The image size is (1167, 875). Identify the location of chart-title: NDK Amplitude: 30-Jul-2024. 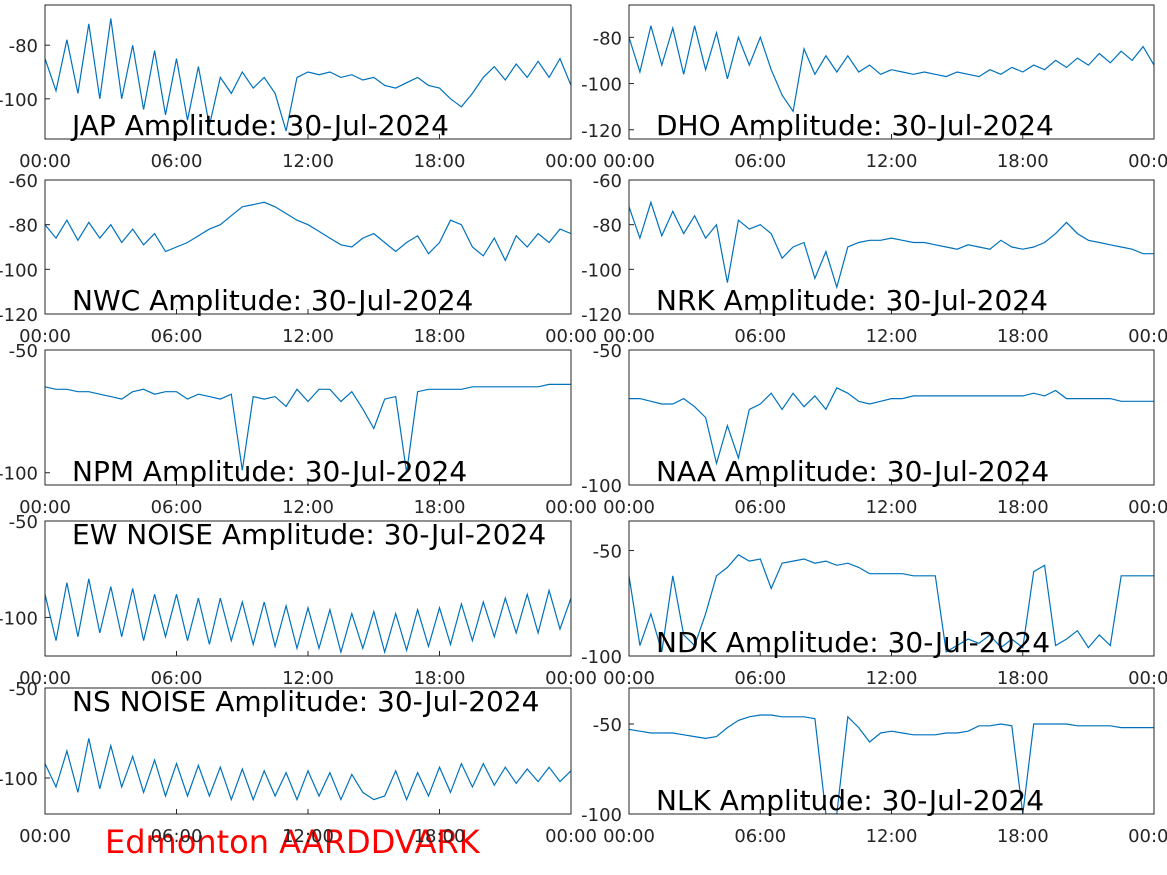
(853, 642).